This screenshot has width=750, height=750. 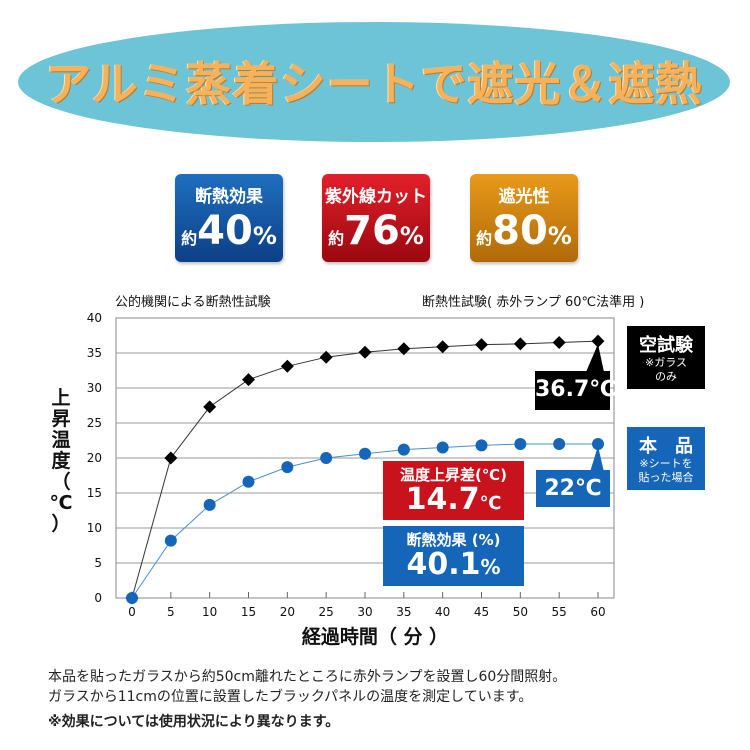 What do you see at coordinates (94, 423) in the screenshot?
I see `y-tick-label: 25` at bounding box center [94, 423].